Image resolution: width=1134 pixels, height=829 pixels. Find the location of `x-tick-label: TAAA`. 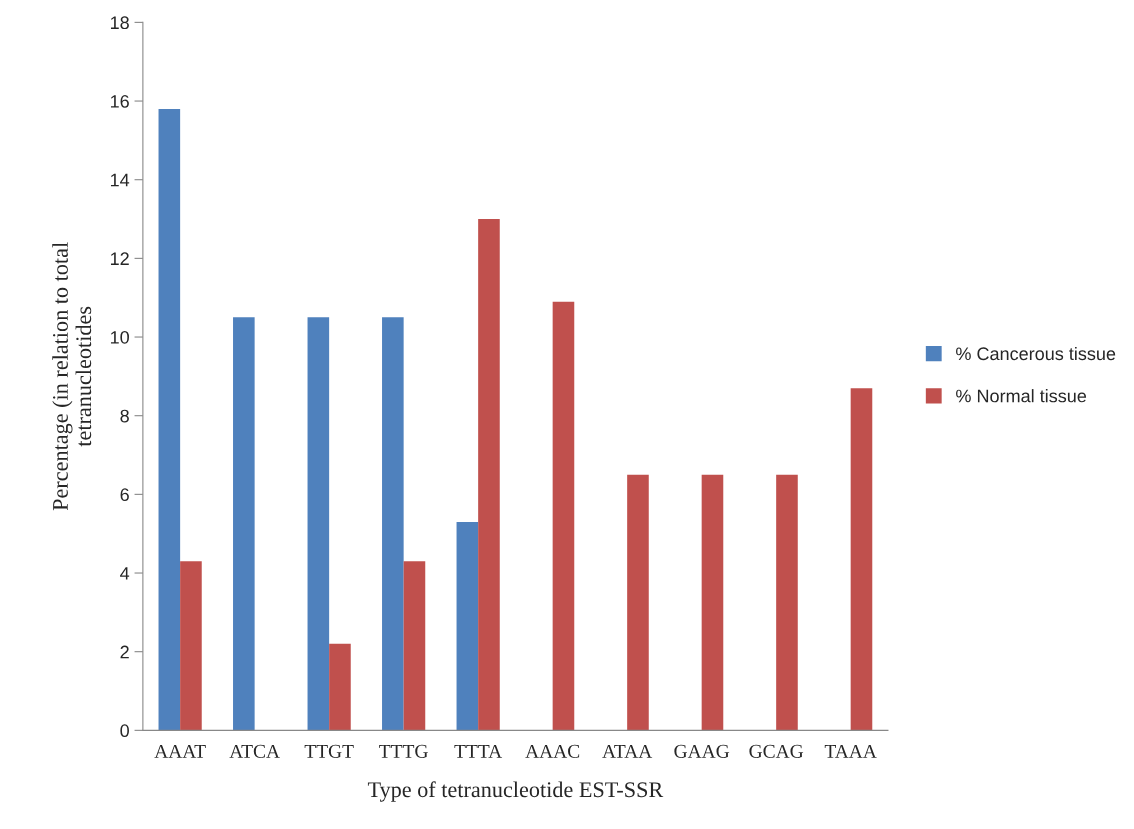

x-tick-label: TAAA is located at coordinates (850, 751).